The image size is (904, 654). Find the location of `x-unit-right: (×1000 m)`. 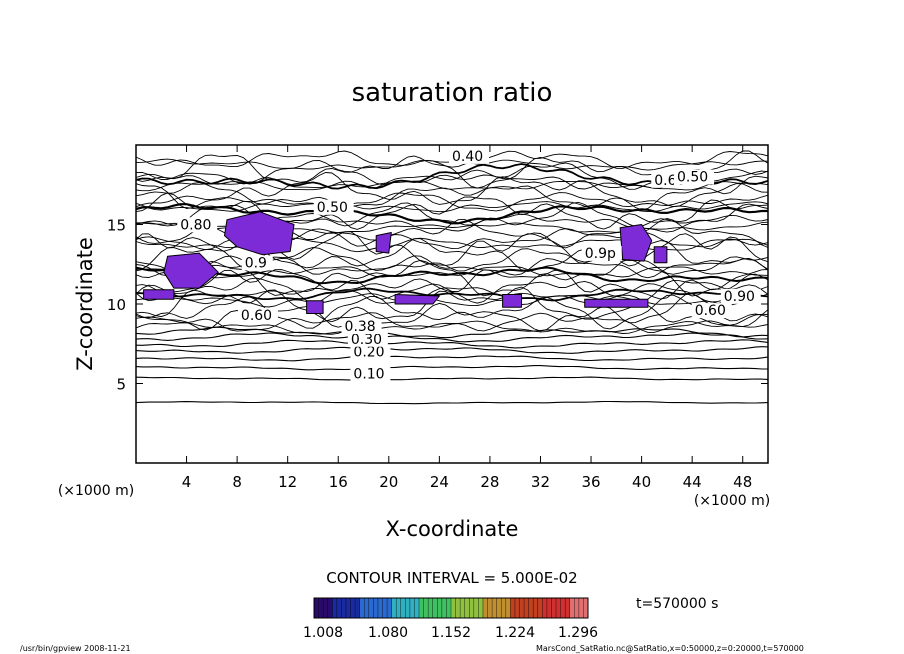

x-unit-right: (×1000 m) is located at coordinates (732, 501).